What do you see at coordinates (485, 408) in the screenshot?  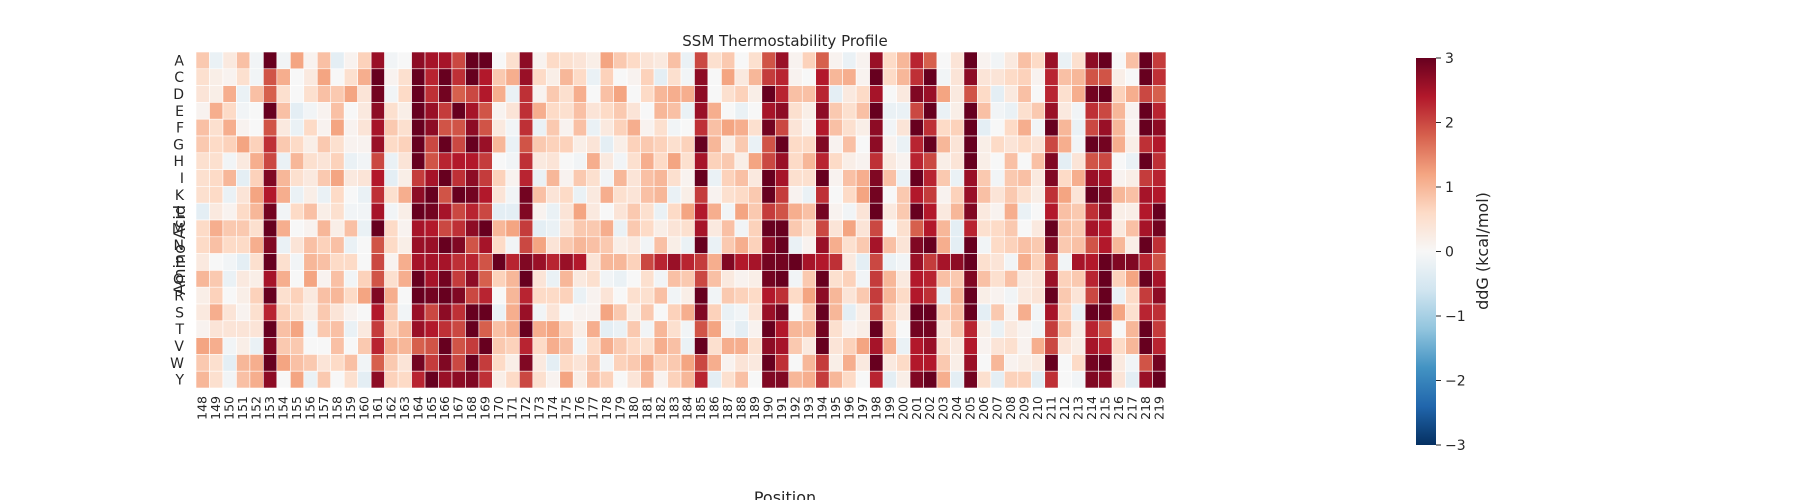 I see `x-tick-label-169: 169` at bounding box center [485, 408].